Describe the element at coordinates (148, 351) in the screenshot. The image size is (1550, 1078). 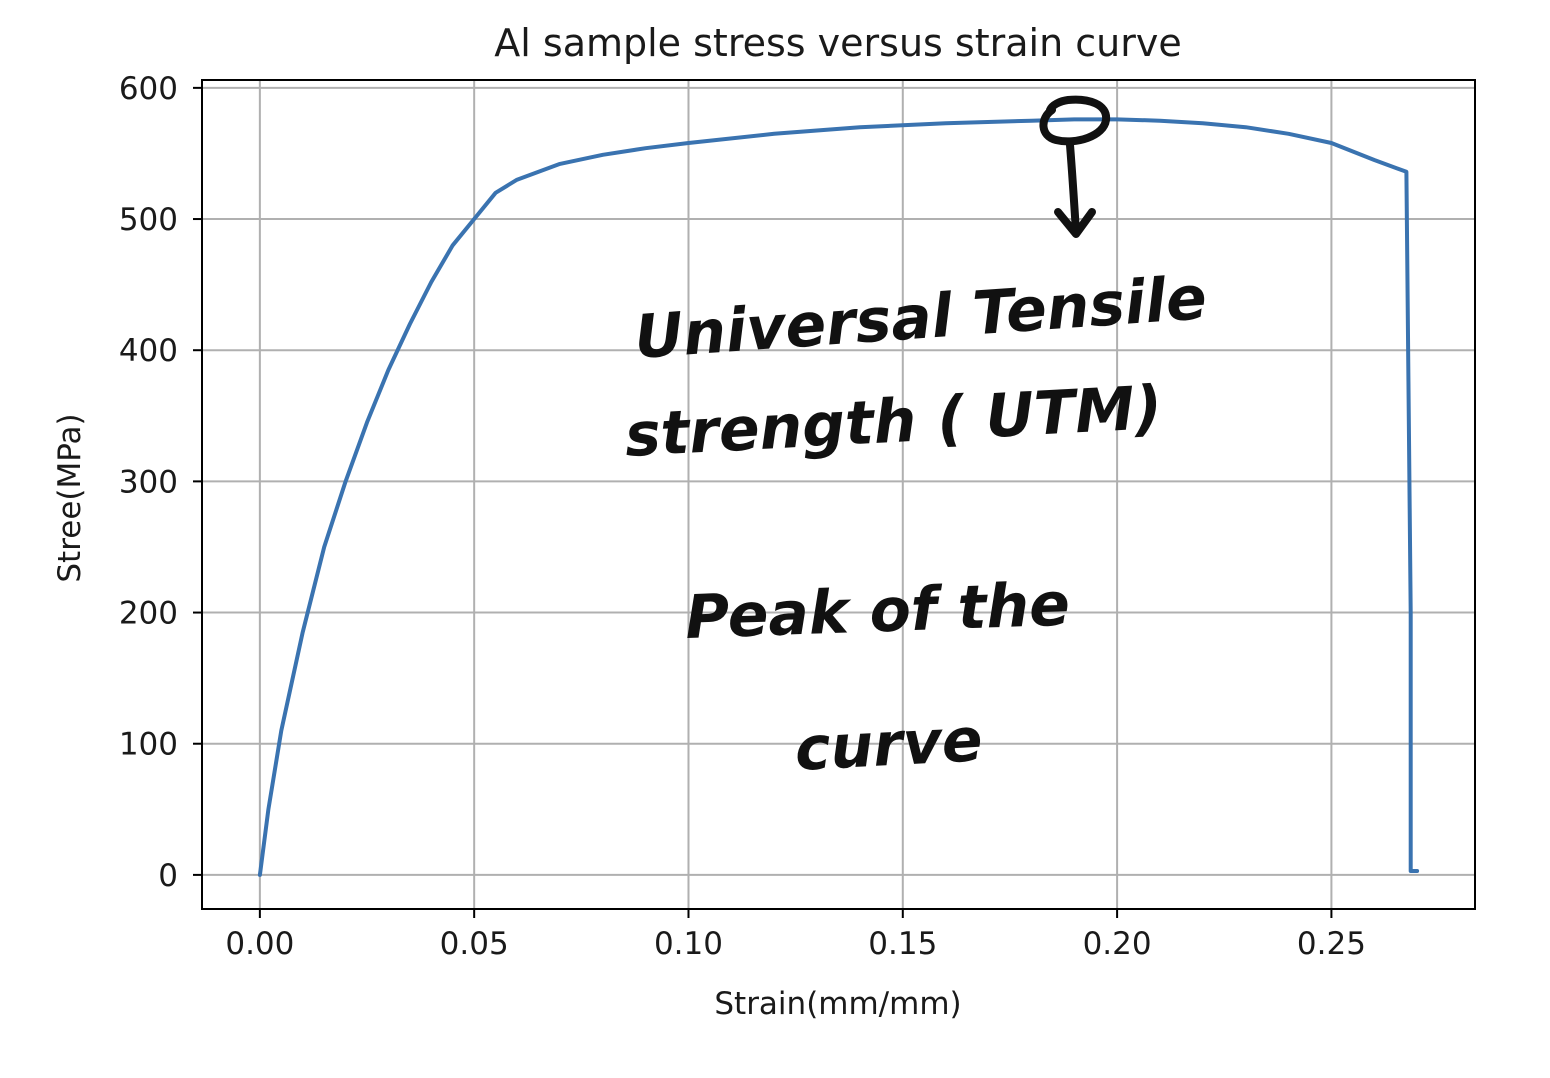
I see `y-tick-label: 400` at that location.